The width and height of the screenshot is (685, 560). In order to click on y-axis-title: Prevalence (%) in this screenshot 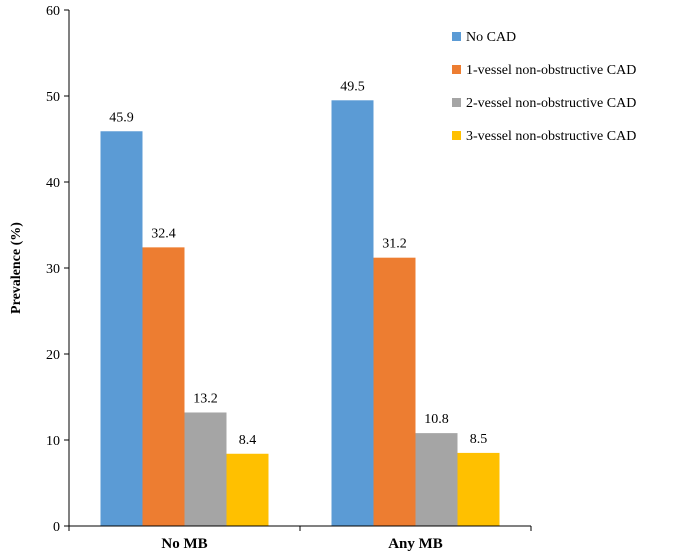, I will do `click(16, 268)`.